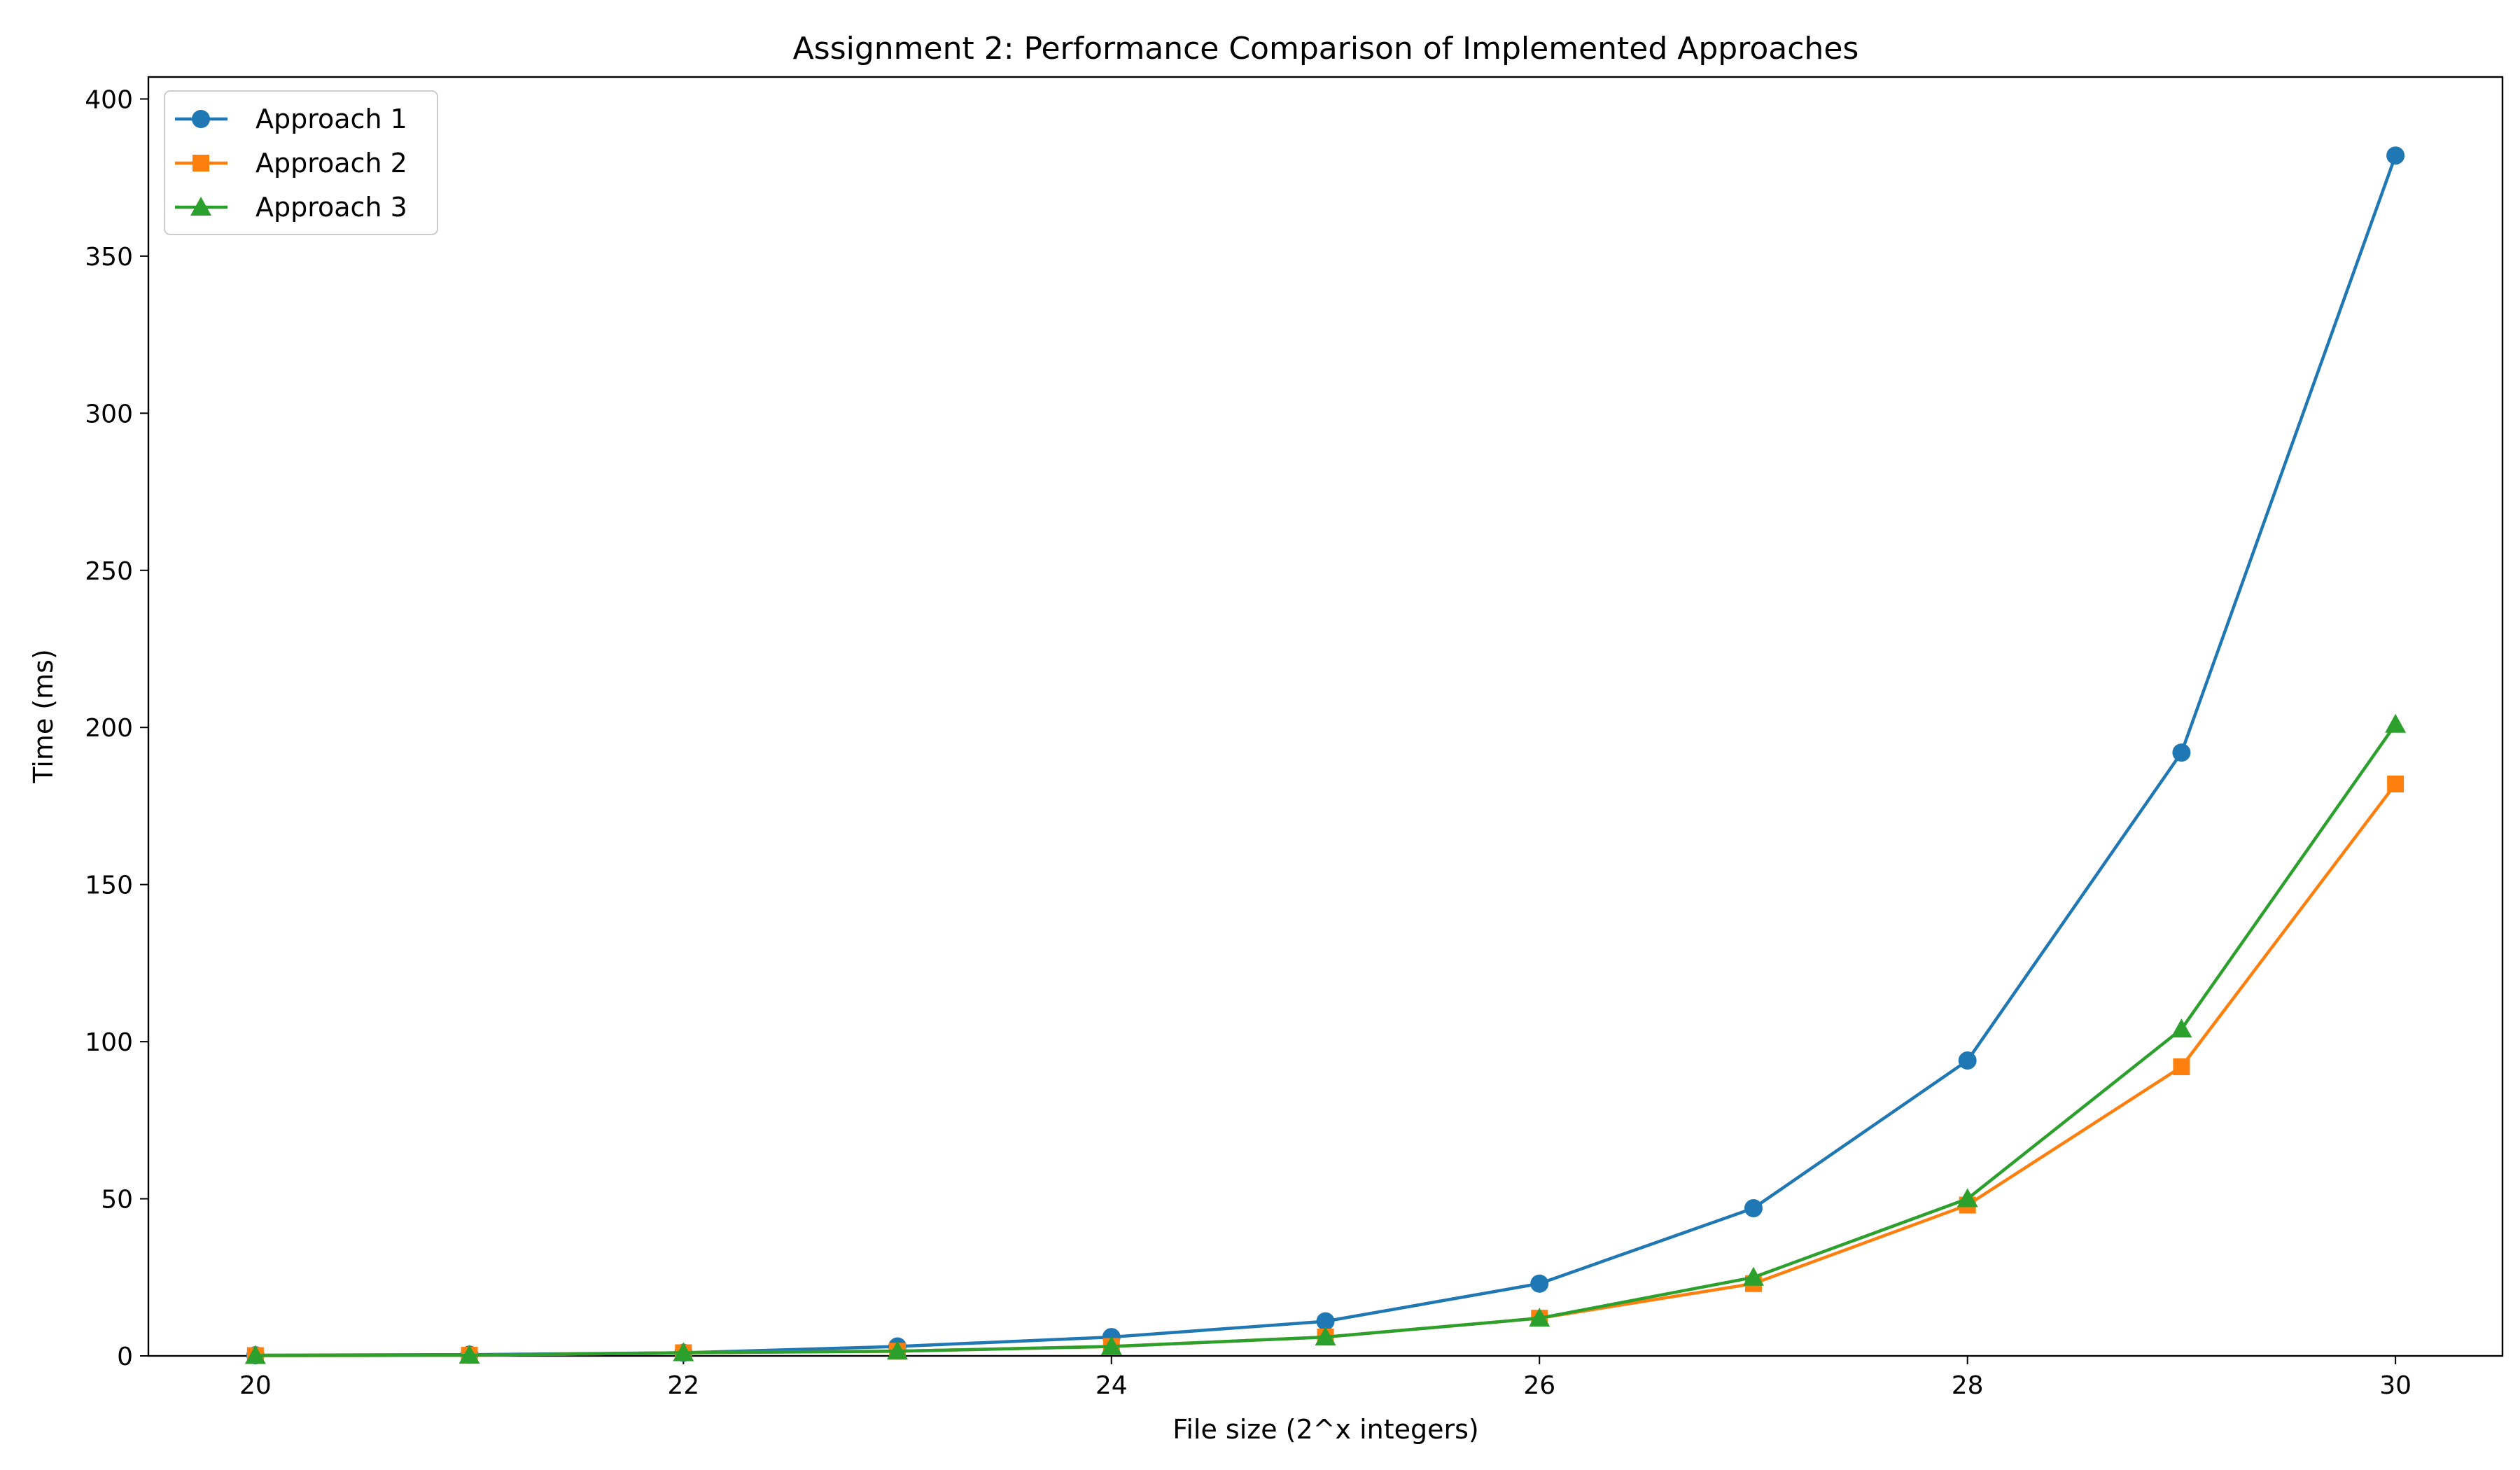 This screenshot has height=1470, width=2520. I want to click on y-tick-label: 50, so click(117, 1200).